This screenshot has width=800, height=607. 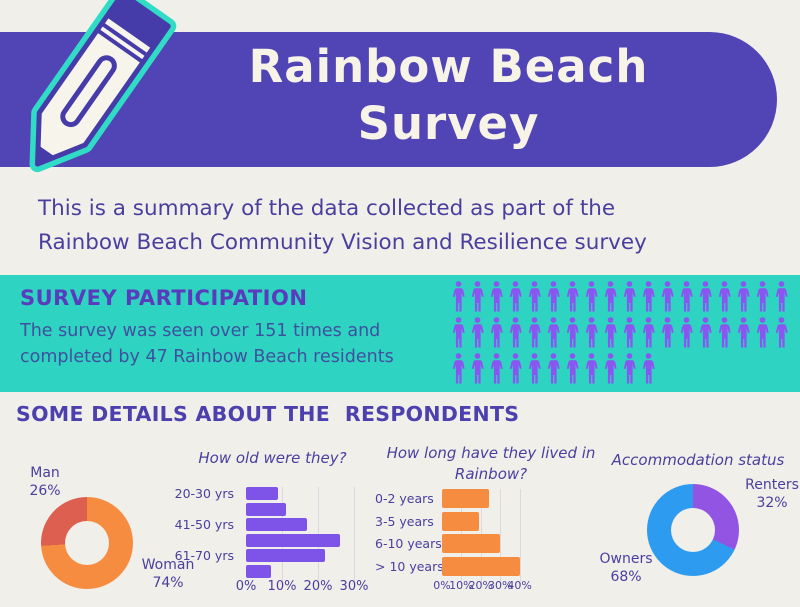 What do you see at coordinates (771, 494) in the screenshot?
I see `renters-label-block: Renters 32%` at bounding box center [771, 494].